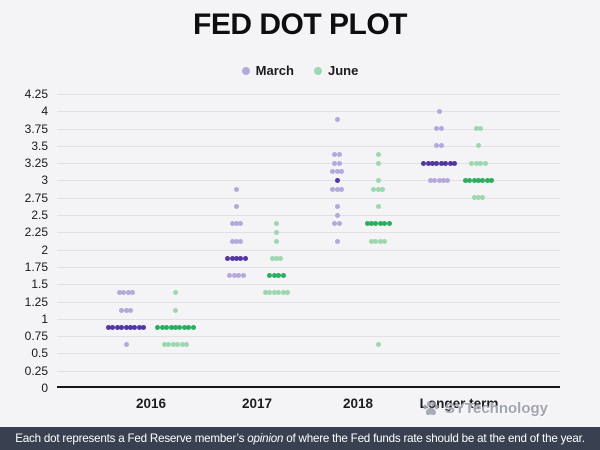 The width and height of the screenshot is (600, 450). What do you see at coordinates (459, 403) in the screenshot?
I see `x-axis-category-label: Longer term` at bounding box center [459, 403].